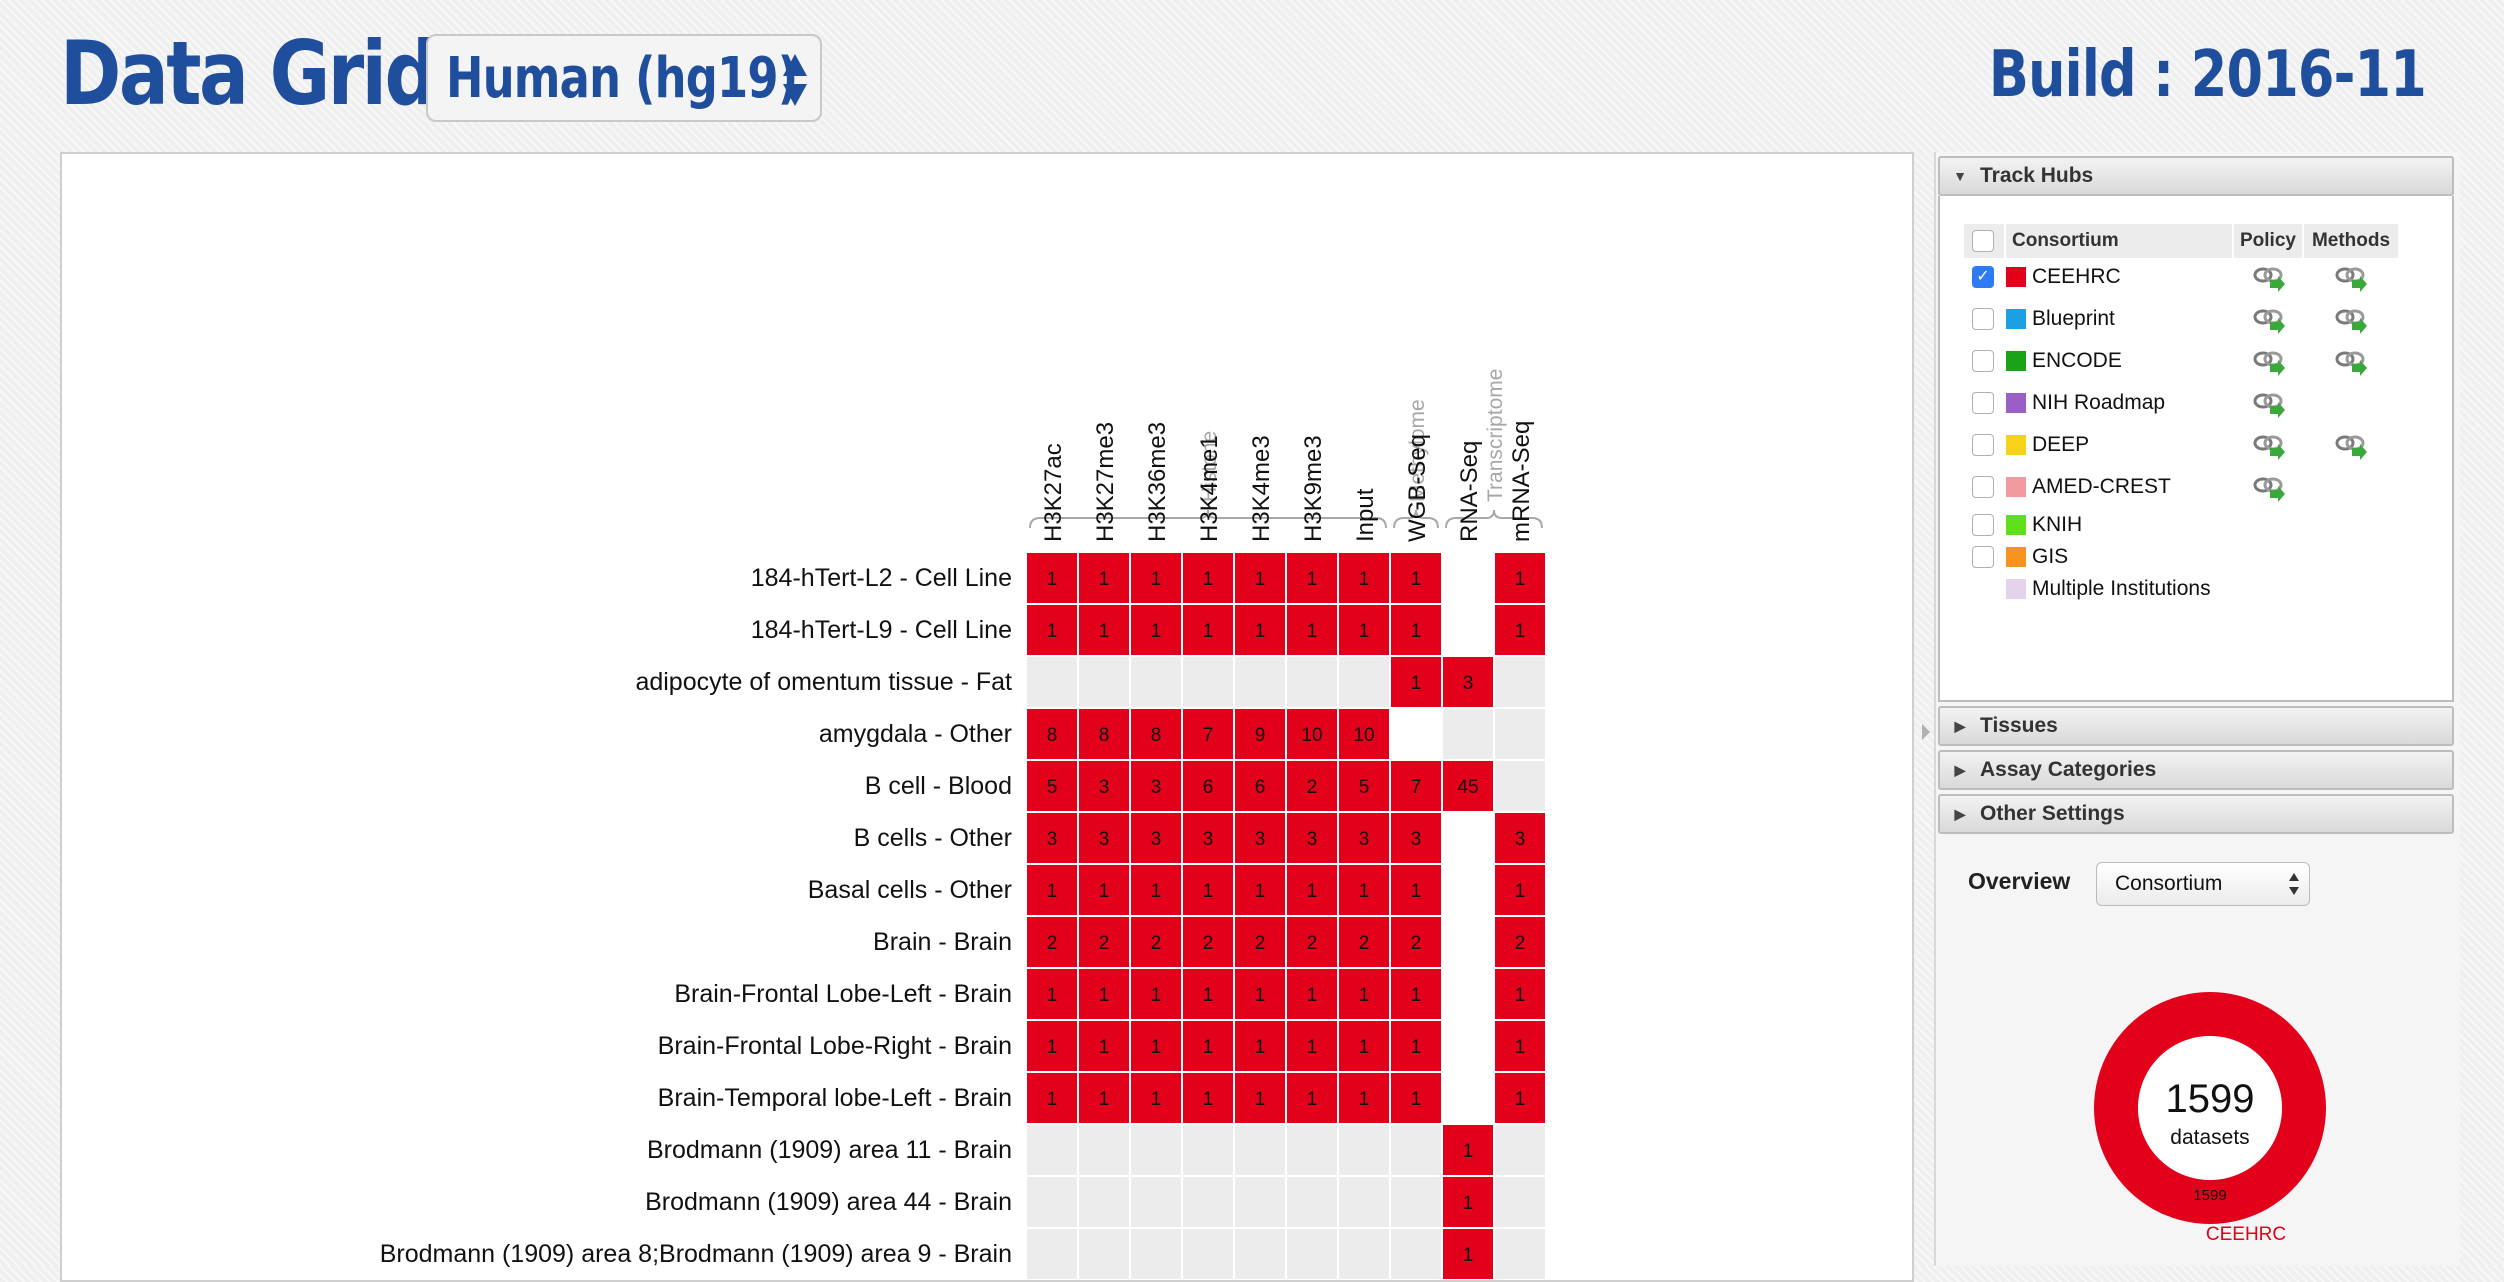 This screenshot has width=2504, height=1282. I want to click on column-header-h3k27ac: H3K27ac, so click(1053, 492).